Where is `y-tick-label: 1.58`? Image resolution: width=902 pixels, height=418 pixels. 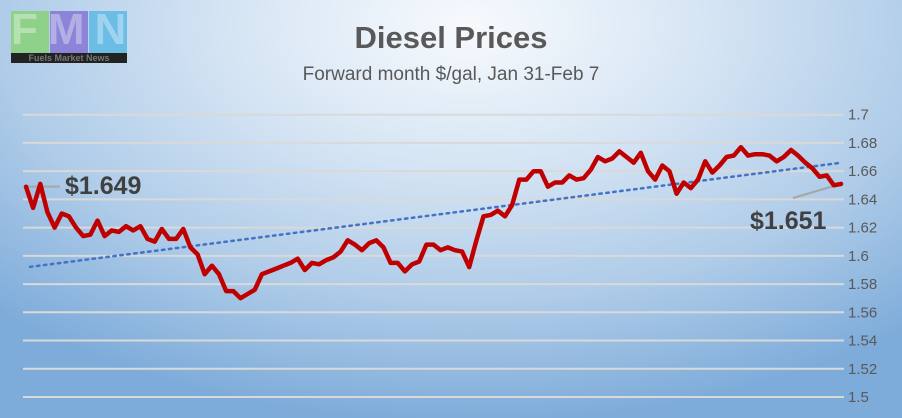
y-tick-label: 1.58 is located at coordinates (862, 284).